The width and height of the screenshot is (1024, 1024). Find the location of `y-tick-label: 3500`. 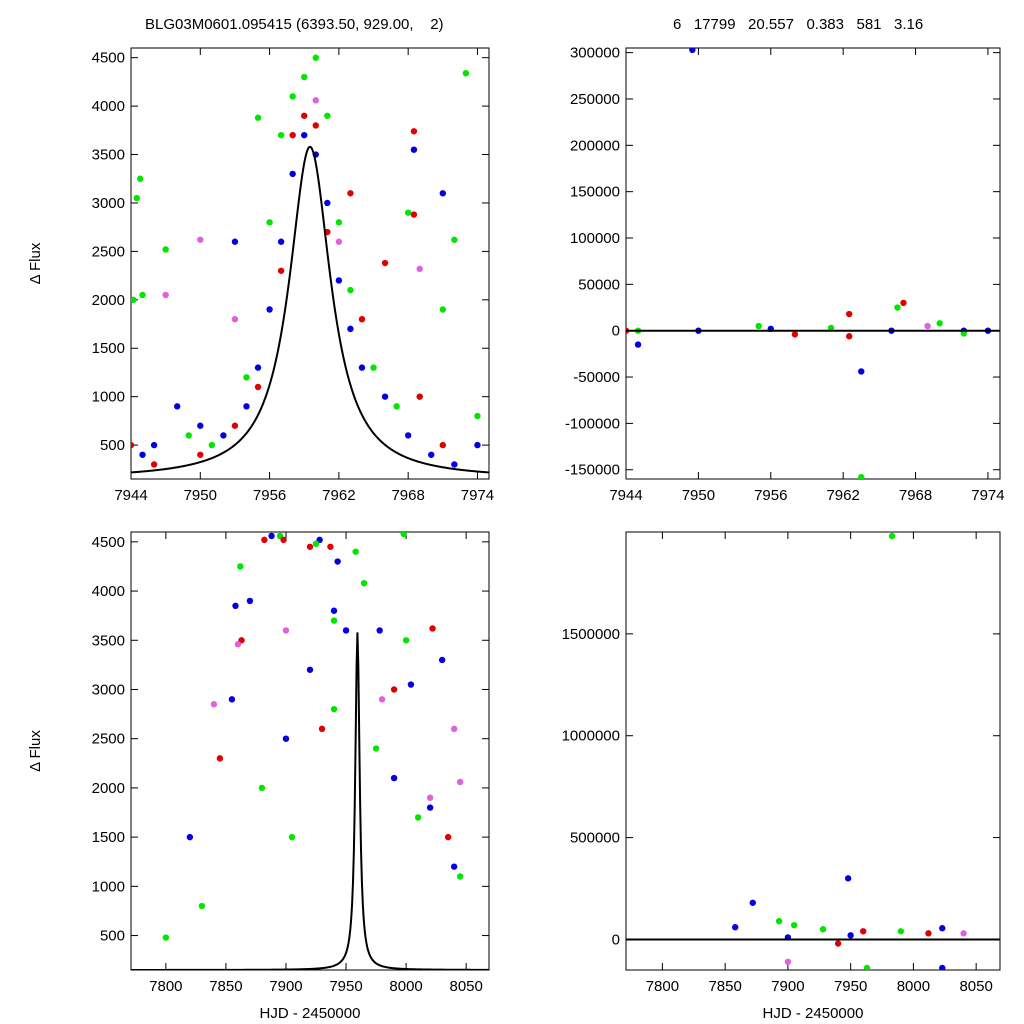

y-tick-label: 3500 is located at coordinates (108, 155).